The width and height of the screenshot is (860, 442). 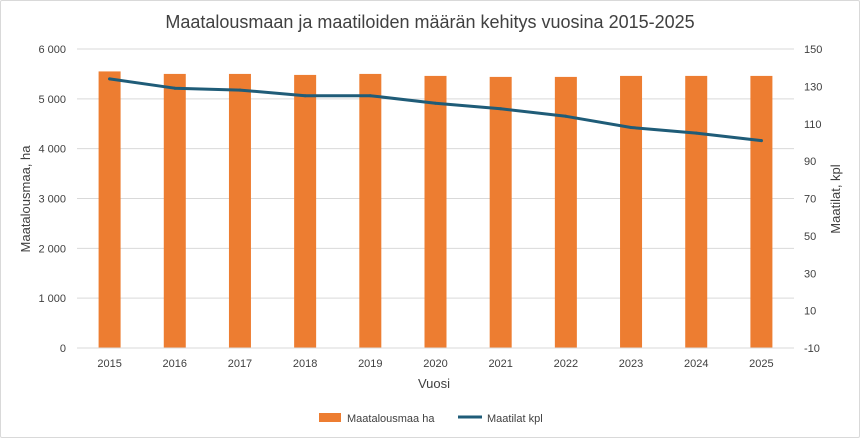 I want to click on y2-tick-label: 50, so click(x=810, y=237).